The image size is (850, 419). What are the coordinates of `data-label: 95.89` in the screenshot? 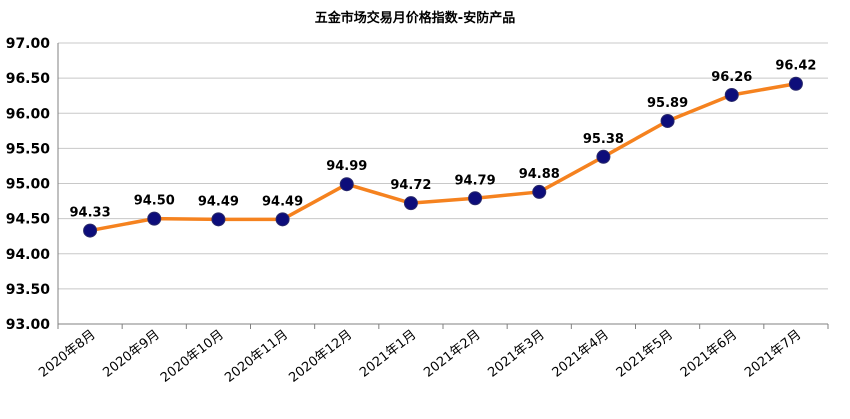 It's located at (667, 103).